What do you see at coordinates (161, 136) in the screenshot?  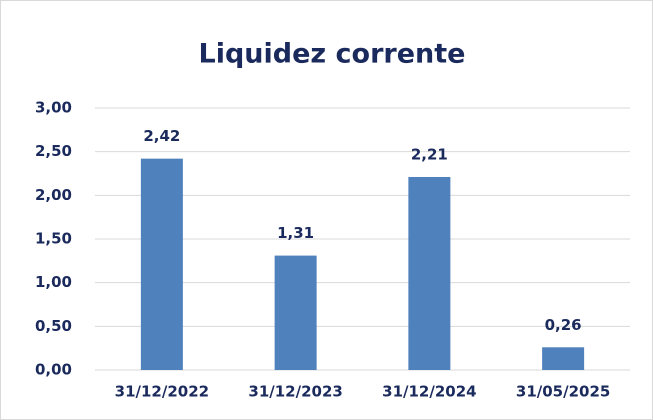 I see `data-label: 2,42` at bounding box center [161, 136].